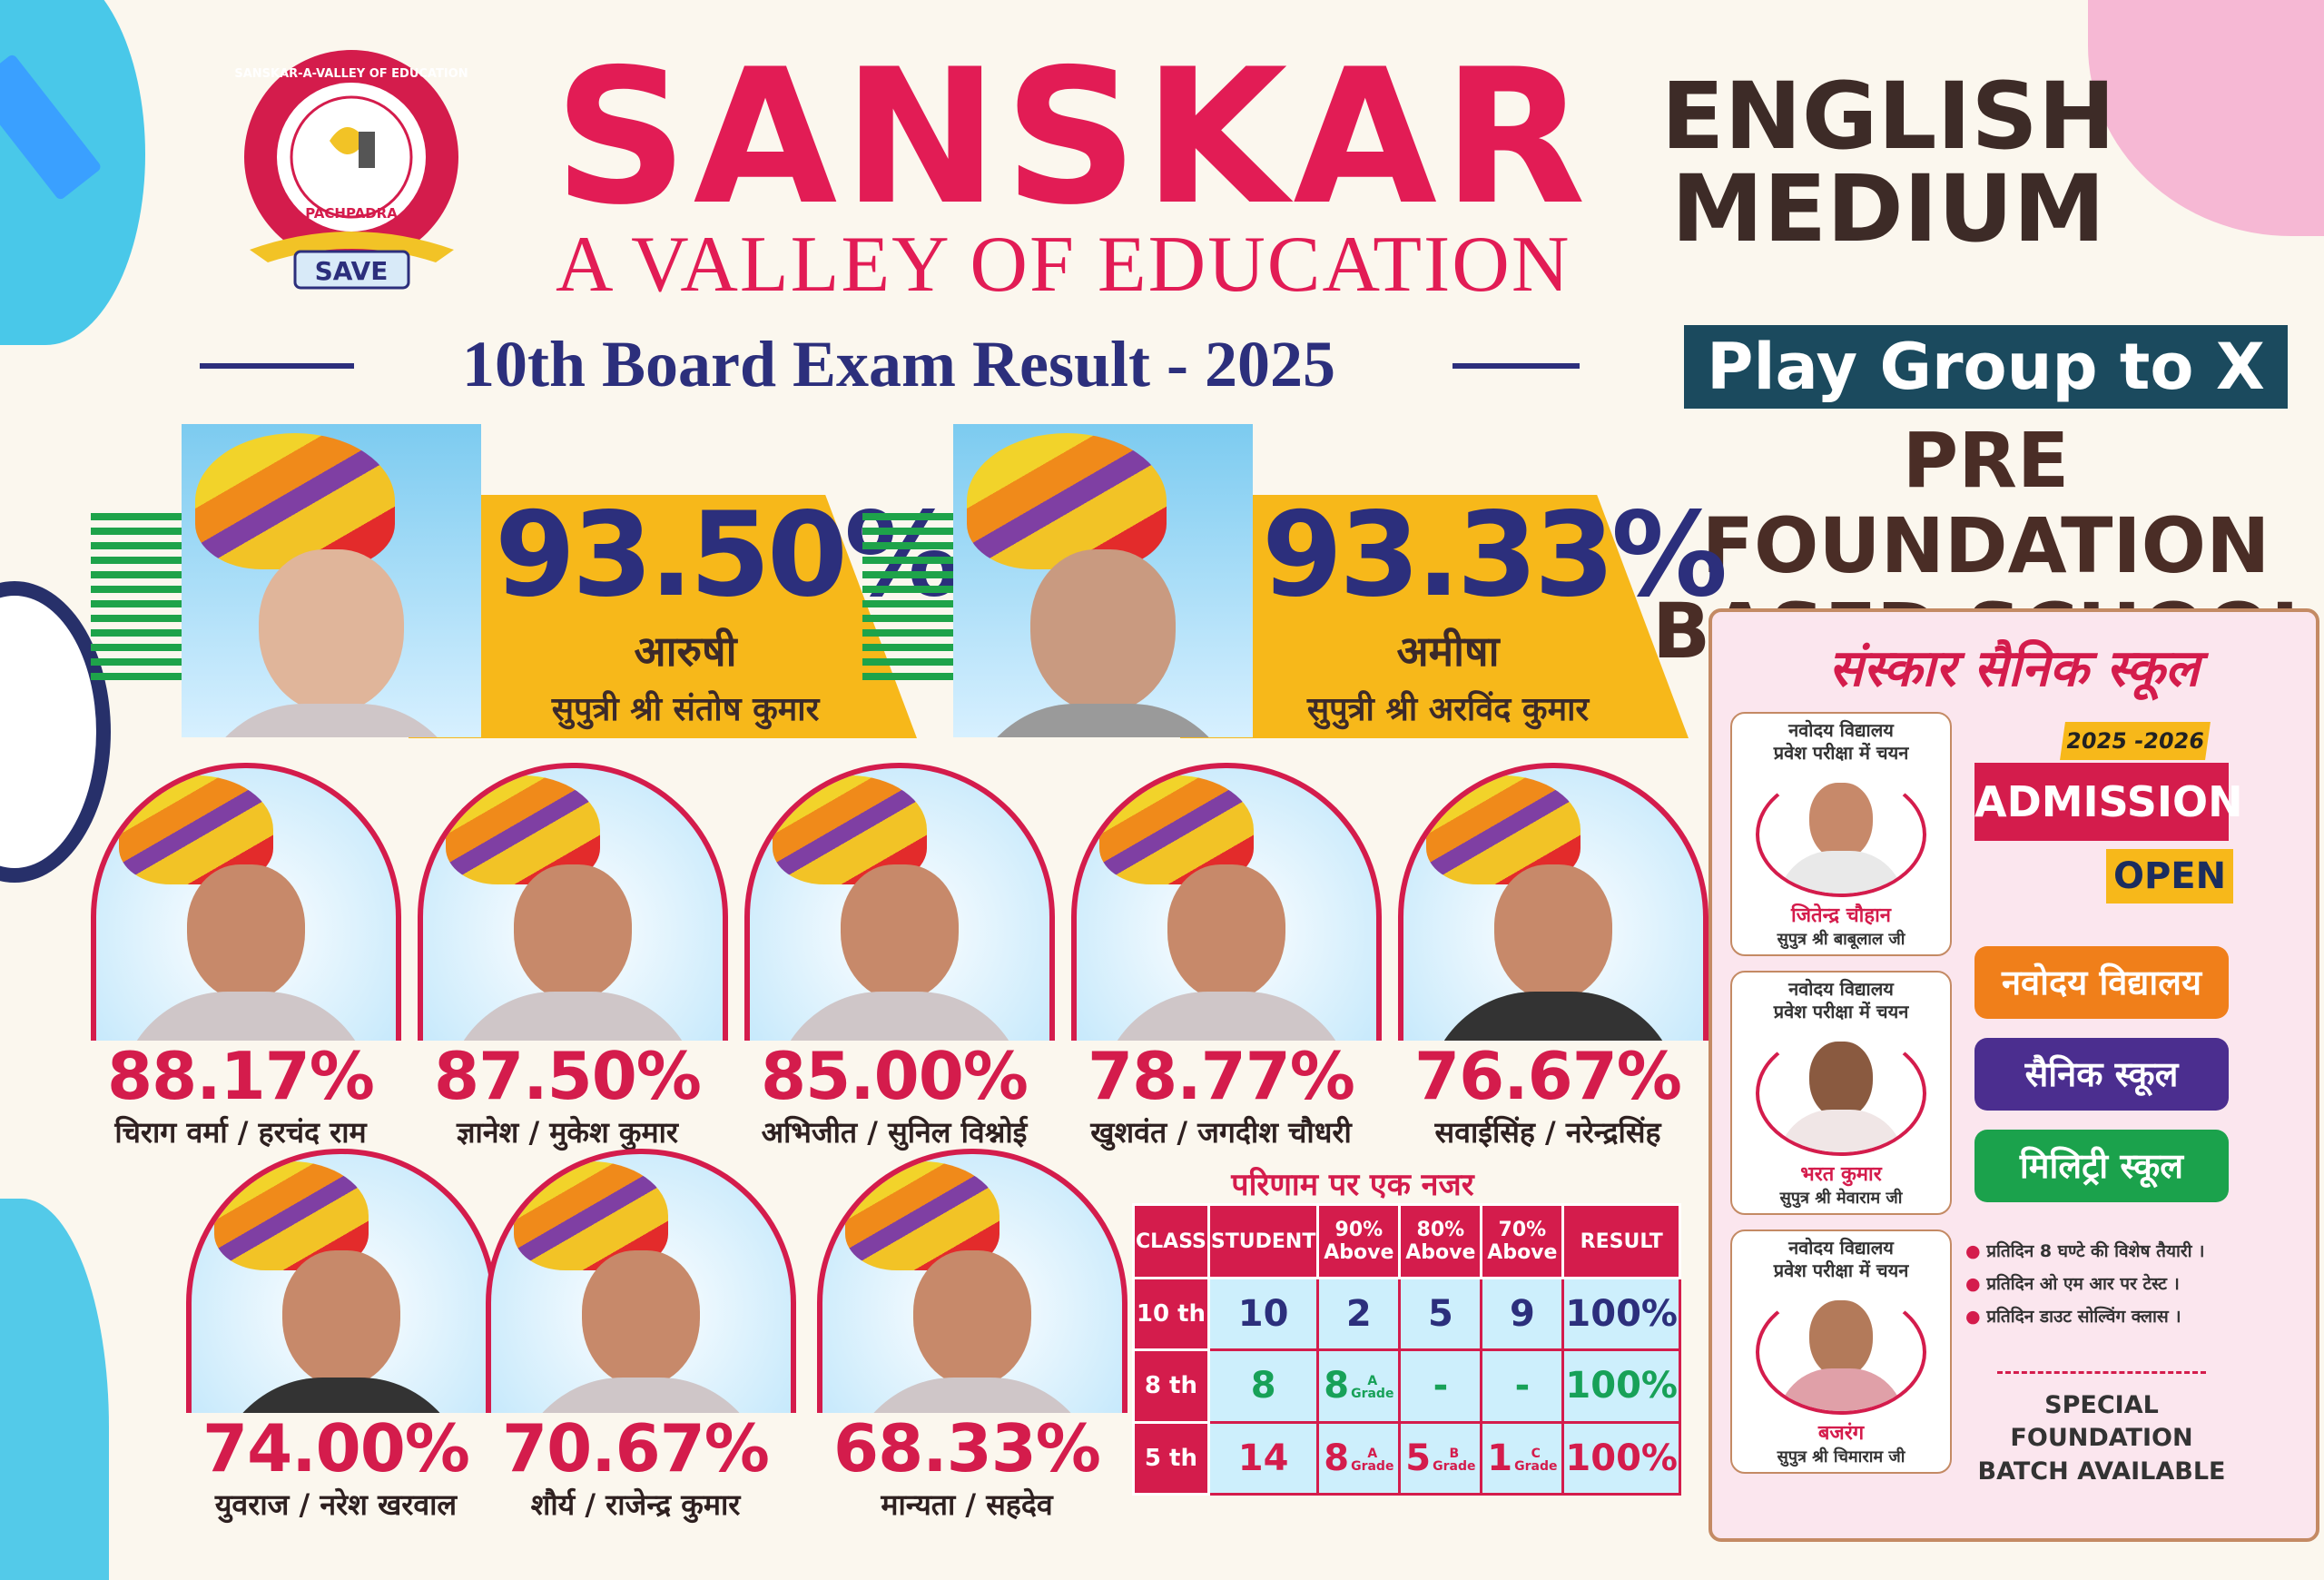 The height and width of the screenshot is (1580, 2324). I want to click on student-card: 70.67% शौर्य / राजेन्द्र कुमार, so click(641, 1336).